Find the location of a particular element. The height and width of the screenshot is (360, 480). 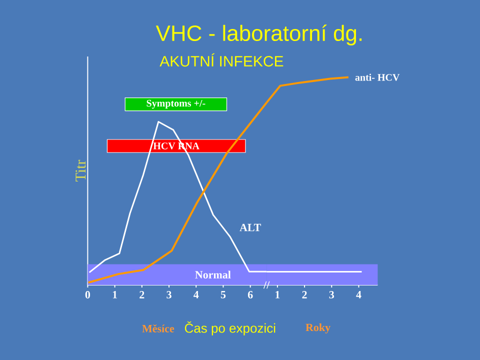

chart-subtitle: AKUTNÍ INFEKCE is located at coordinates (222, 60).